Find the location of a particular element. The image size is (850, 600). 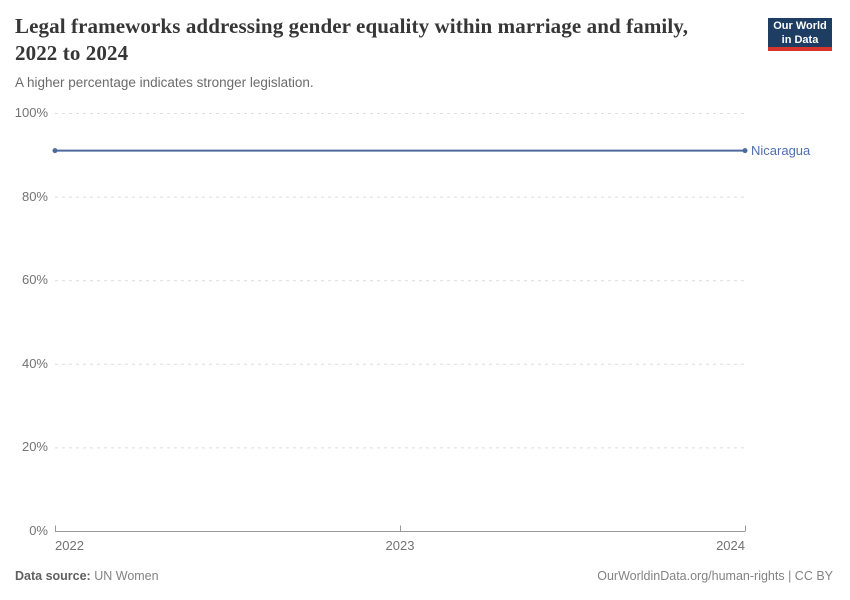

x-tick-label: 2024 is located at coordinates (730, 545).